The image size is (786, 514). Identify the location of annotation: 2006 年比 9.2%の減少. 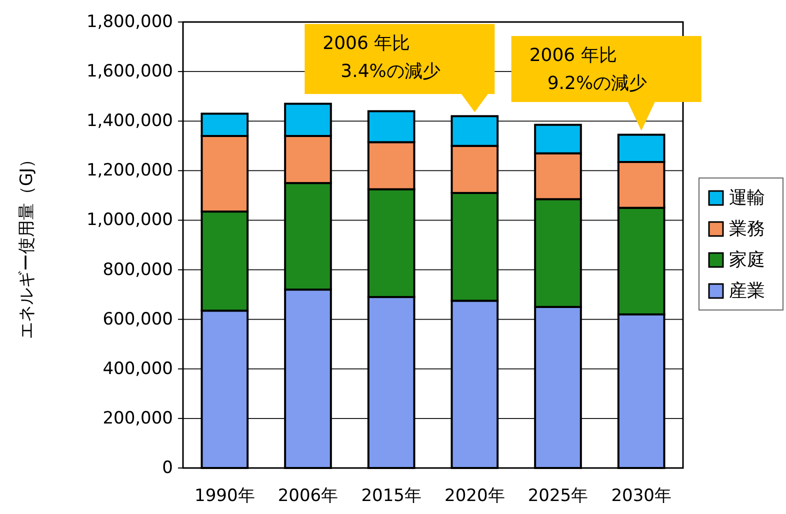
(588, 69).